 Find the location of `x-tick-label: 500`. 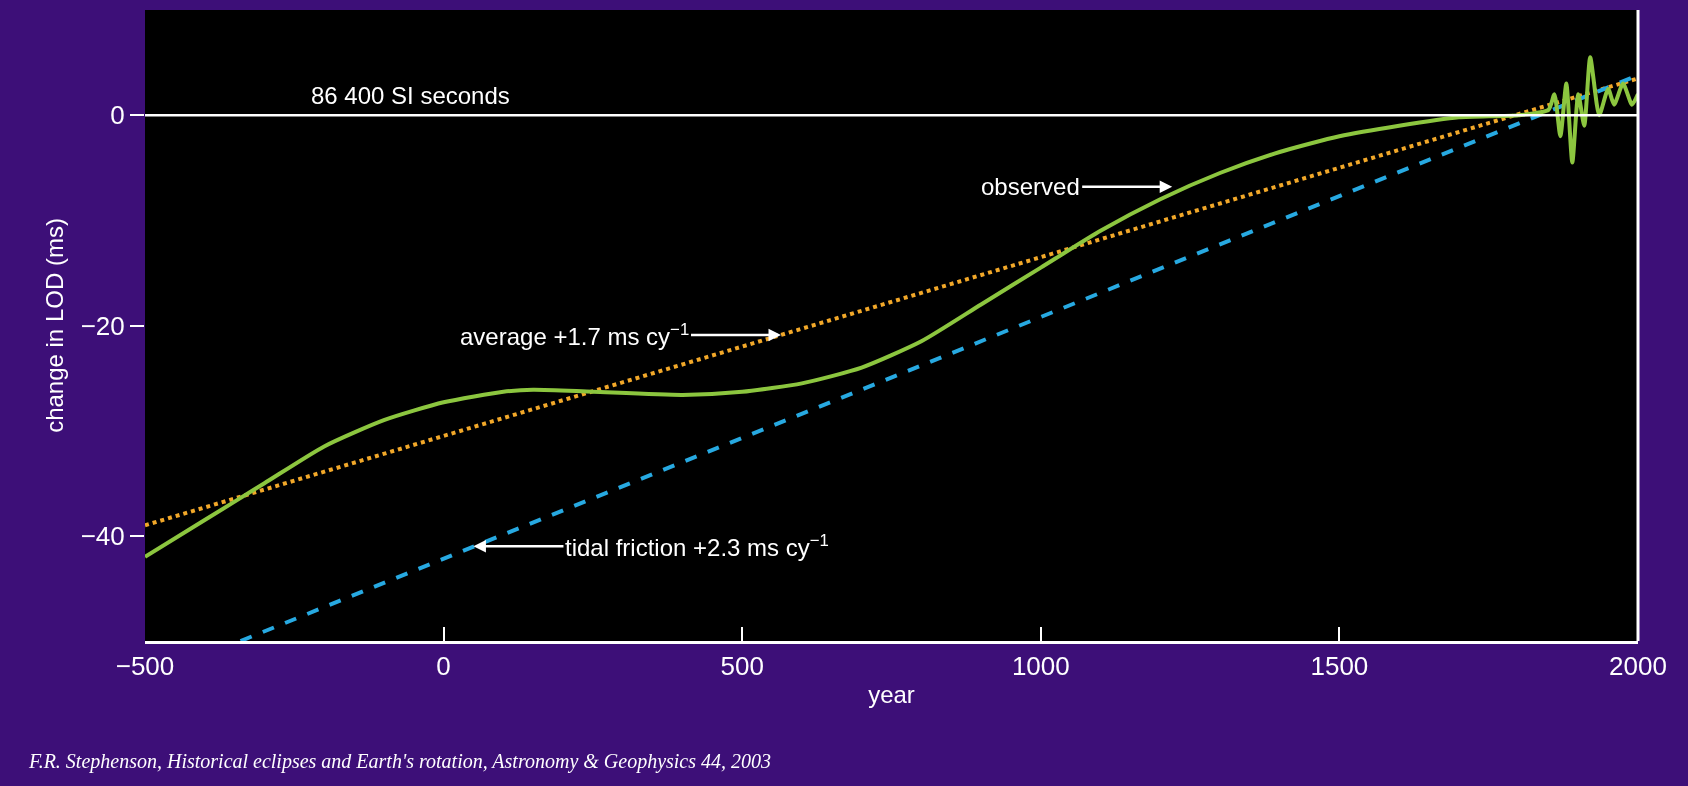

x-tick-label: 500 is located at coordinates (742, 666).